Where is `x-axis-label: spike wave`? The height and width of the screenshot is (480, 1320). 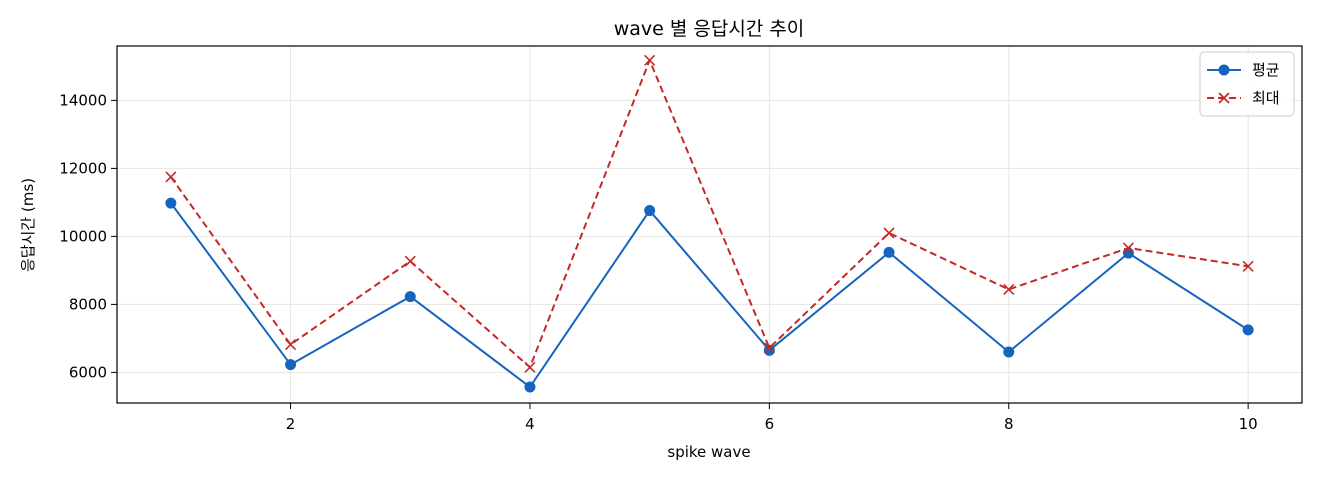
x-axis-label: spike wave is located at coordinates (708, 452).